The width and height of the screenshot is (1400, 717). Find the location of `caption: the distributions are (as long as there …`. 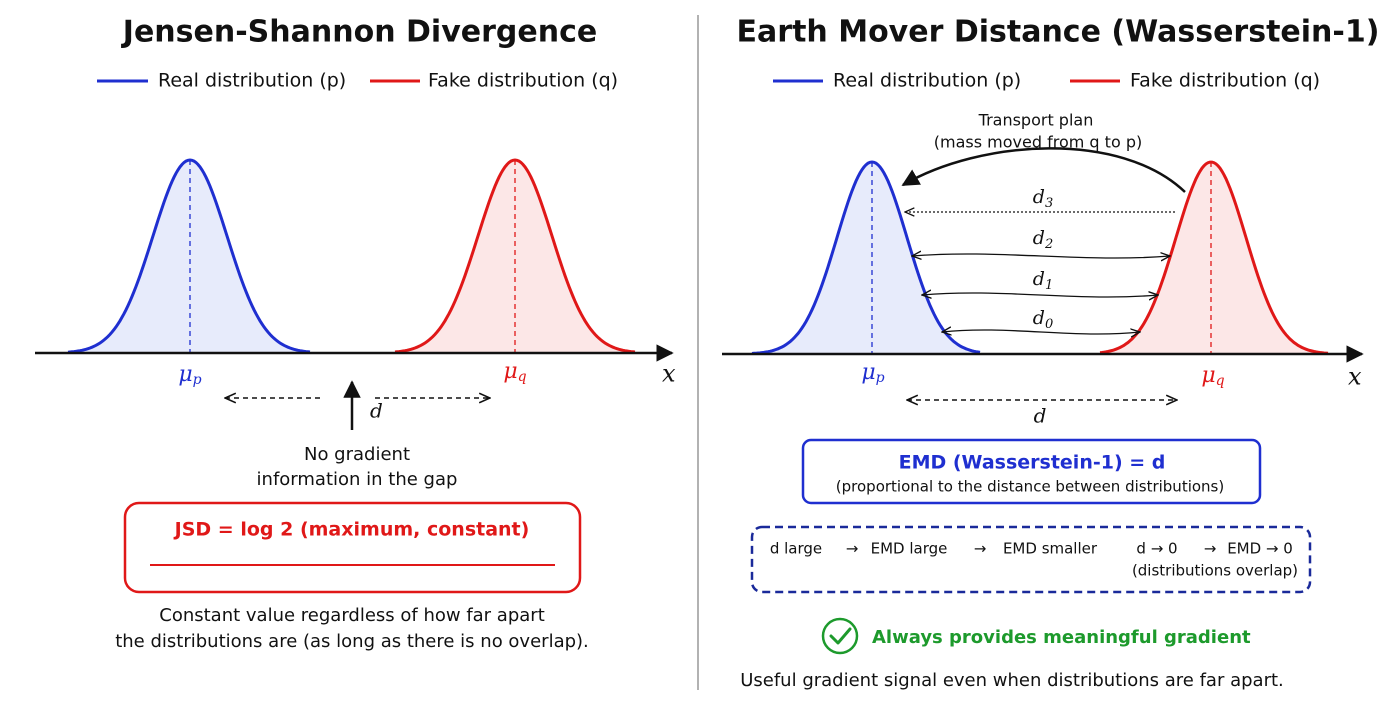

caption: the distributions are (as long as there … is located at coordinates (352, 641).